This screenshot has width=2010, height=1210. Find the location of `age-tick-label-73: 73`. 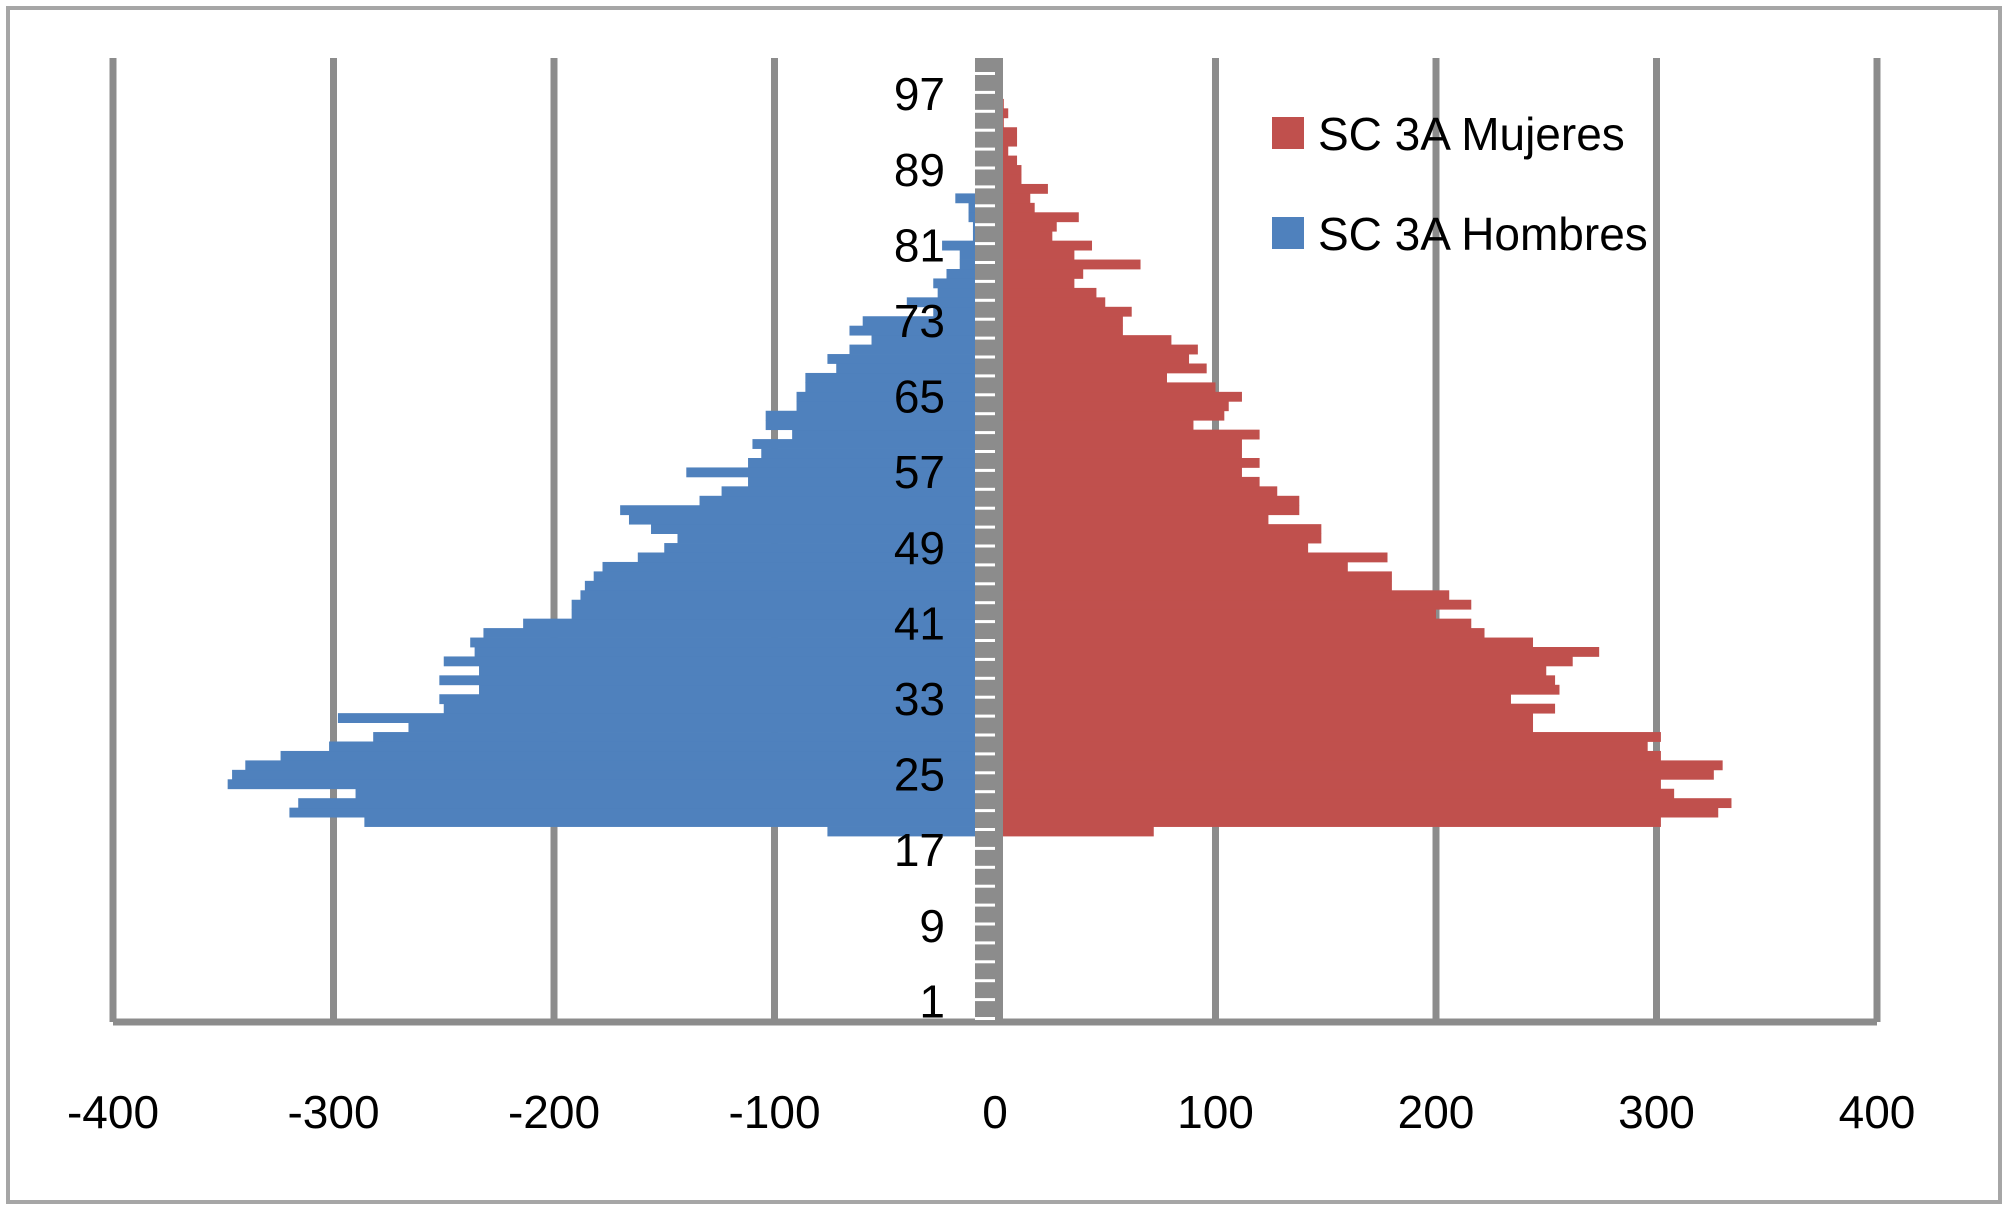

age-tick-label-73: 73 is located at coordinates (919, 321).